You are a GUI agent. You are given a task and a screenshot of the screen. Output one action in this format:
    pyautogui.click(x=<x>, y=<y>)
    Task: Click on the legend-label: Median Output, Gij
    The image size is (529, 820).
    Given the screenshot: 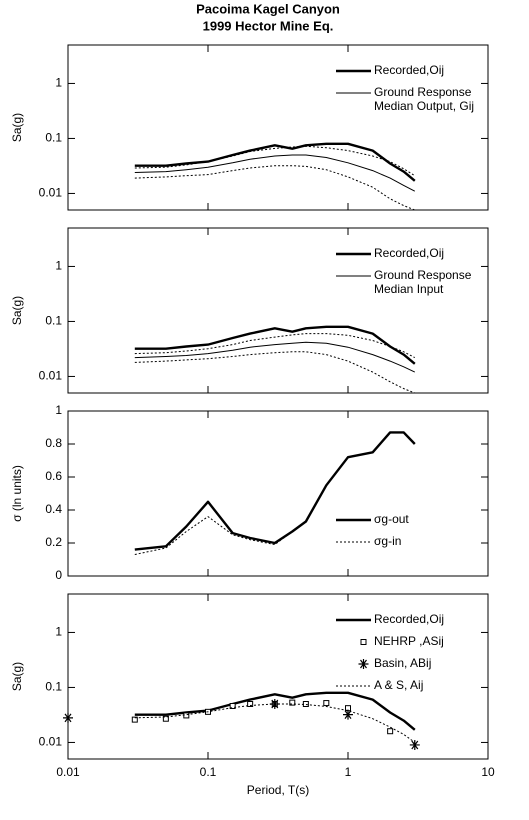 What is the action you would take?
    pyautogui.click(x=424, y=106)
    